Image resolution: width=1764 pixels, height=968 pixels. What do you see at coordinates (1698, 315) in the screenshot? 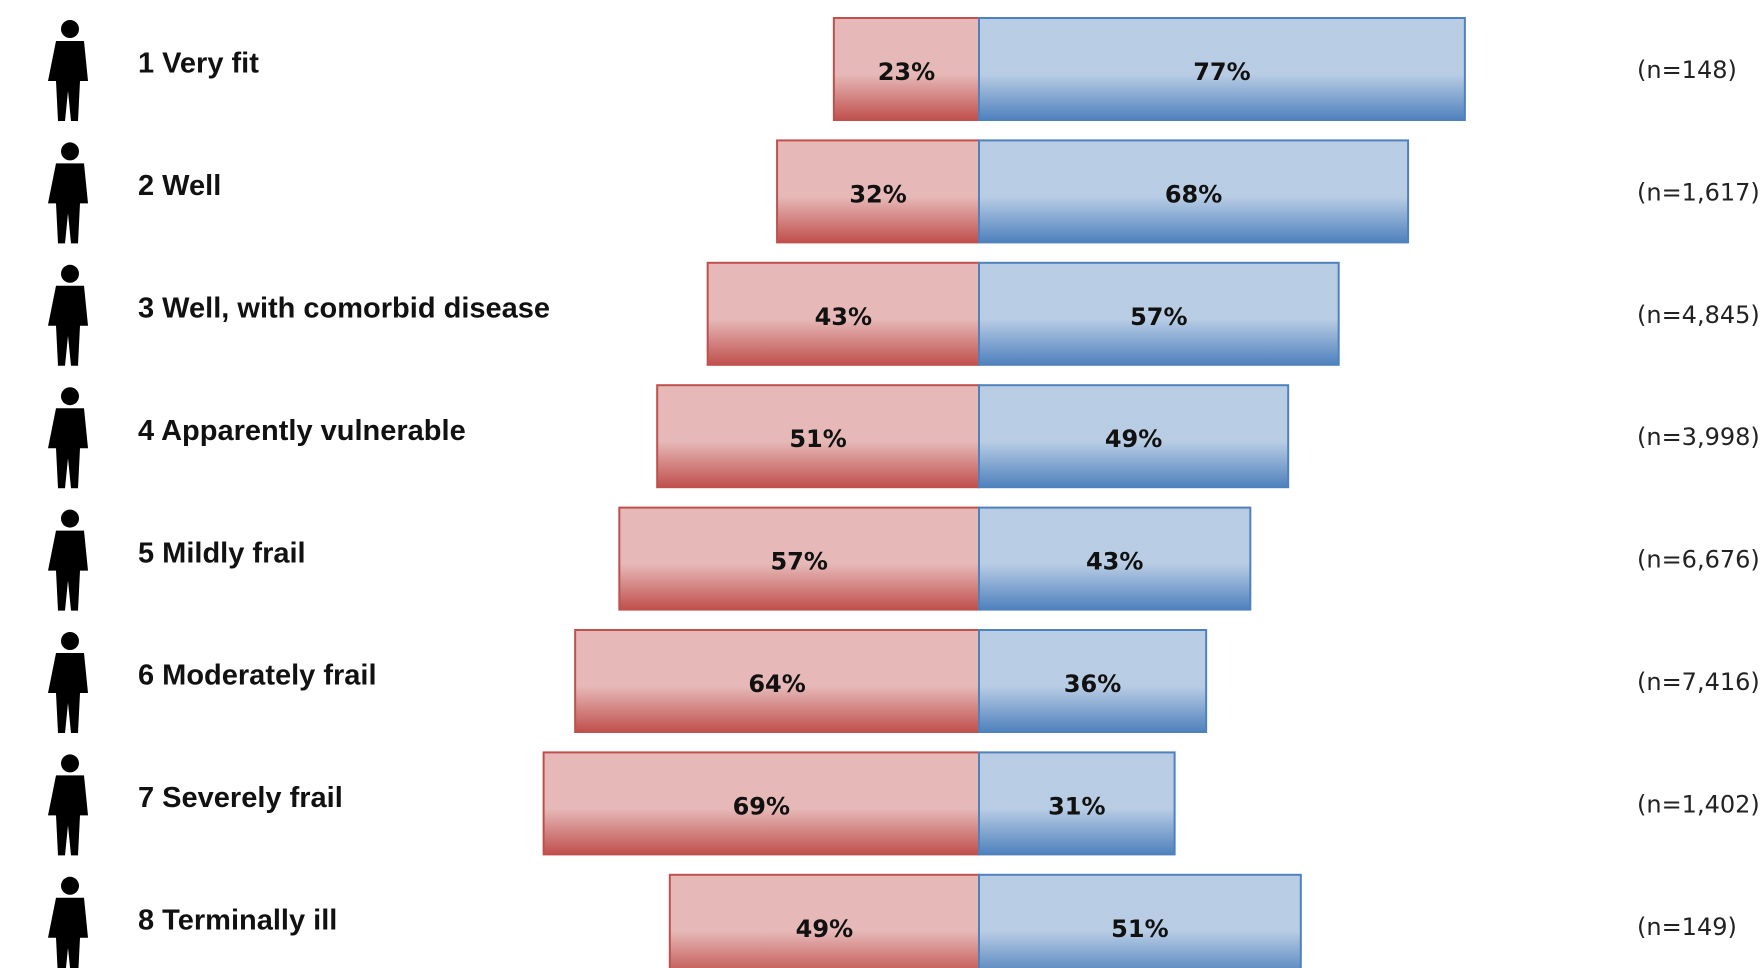
I see `sample-size: (n=4,845)` at bounding box center [1698, 315].